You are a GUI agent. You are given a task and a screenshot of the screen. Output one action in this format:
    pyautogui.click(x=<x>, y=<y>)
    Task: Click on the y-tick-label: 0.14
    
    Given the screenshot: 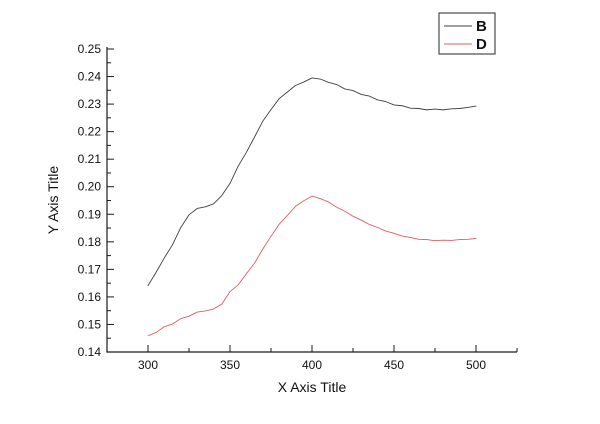 What is the action you would take?
    pyautogui.click(x=90, y=352)
    